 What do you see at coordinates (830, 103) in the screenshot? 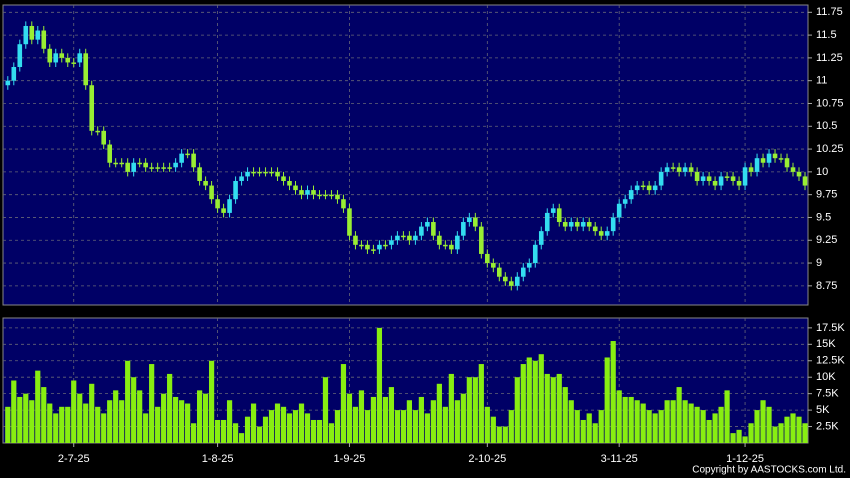
I see `y-tick-label: 10.75` at bounding box center [830, 103].